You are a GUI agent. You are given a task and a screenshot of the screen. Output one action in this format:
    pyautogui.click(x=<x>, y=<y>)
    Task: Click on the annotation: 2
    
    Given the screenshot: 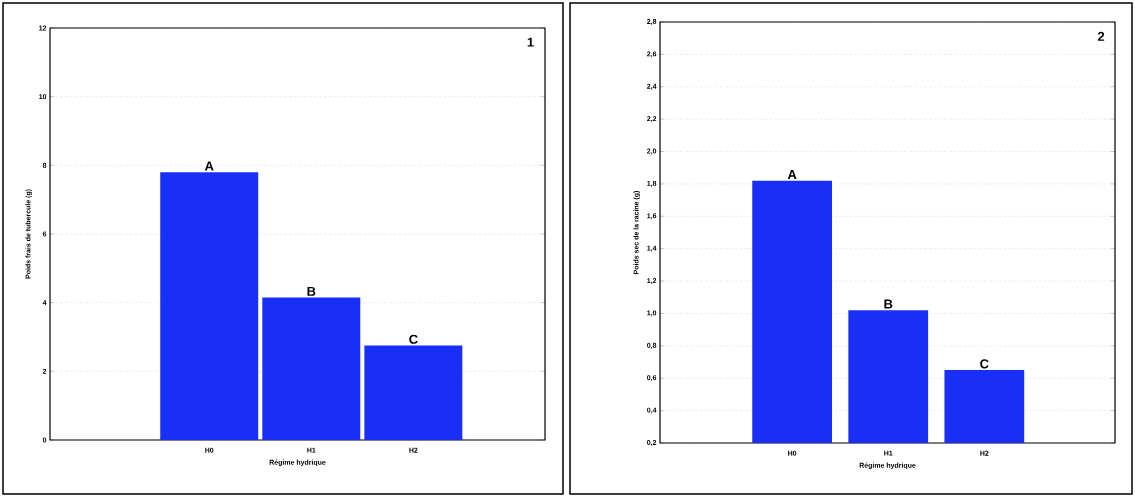 What is the action you would take?
    pyautogui.click(x=1101, y=36)
    